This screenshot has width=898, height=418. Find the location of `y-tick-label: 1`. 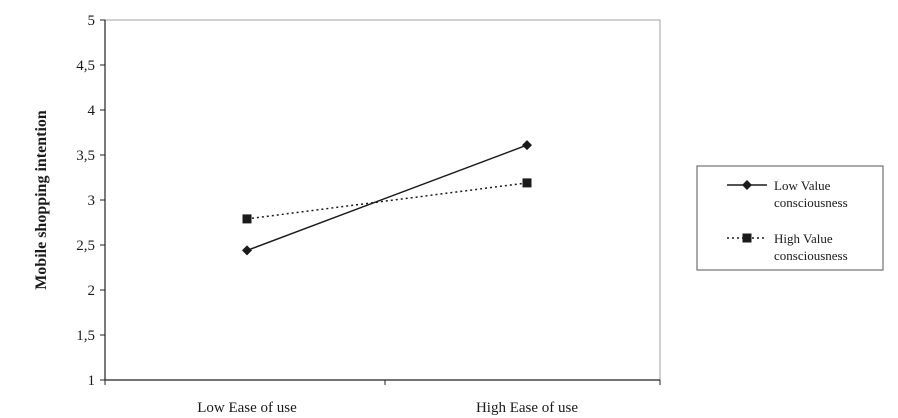

y-tick-label: 1 is located at coordinates (92, 381).